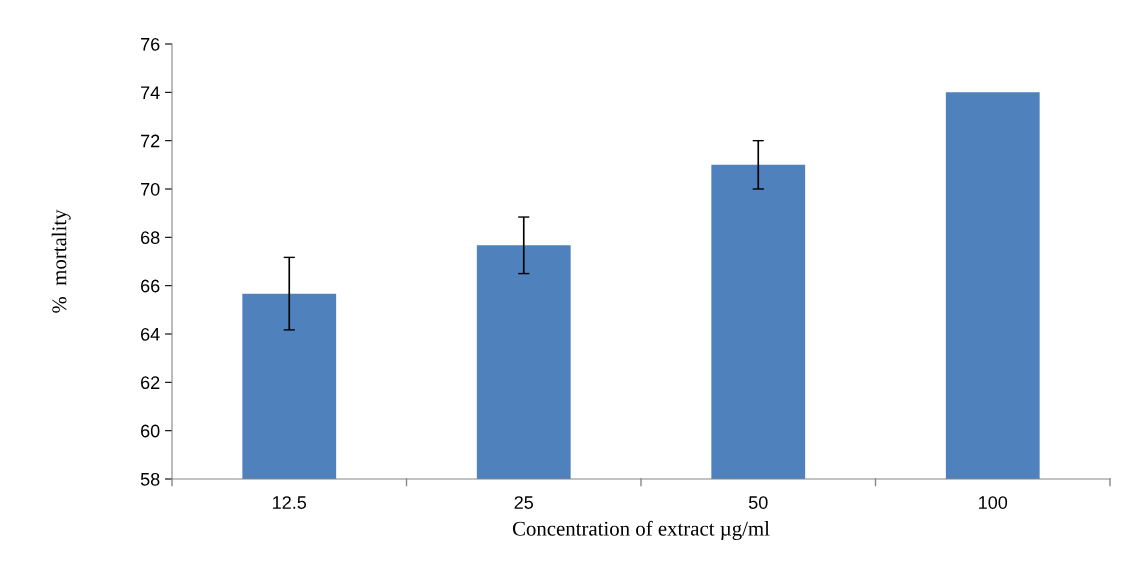  What do you see at coordinates (150, 189) in the screenshot?
I see `y-tick-label: 70` at bounding box center [150, 189].